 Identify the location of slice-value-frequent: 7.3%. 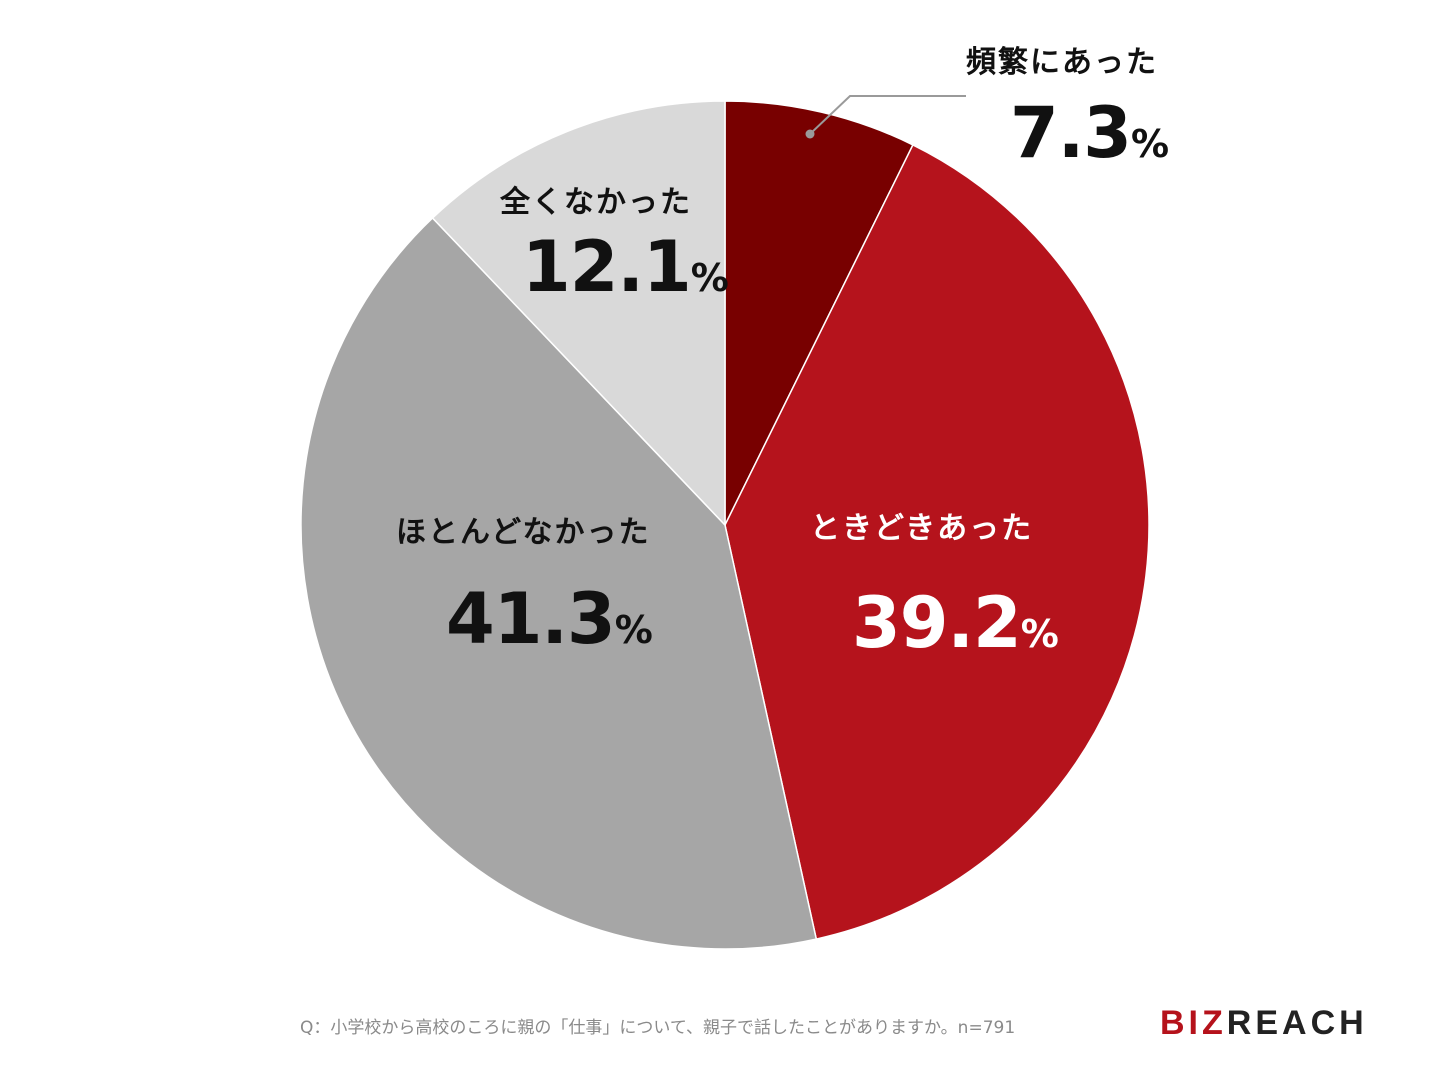
(1089, 133).